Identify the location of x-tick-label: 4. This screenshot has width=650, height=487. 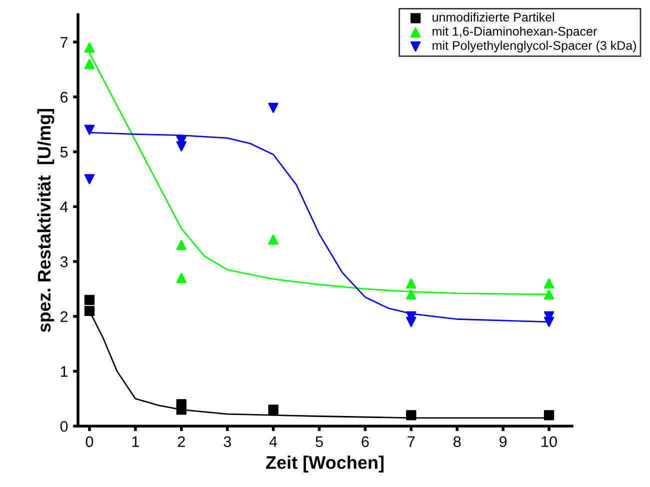
(273, 441).